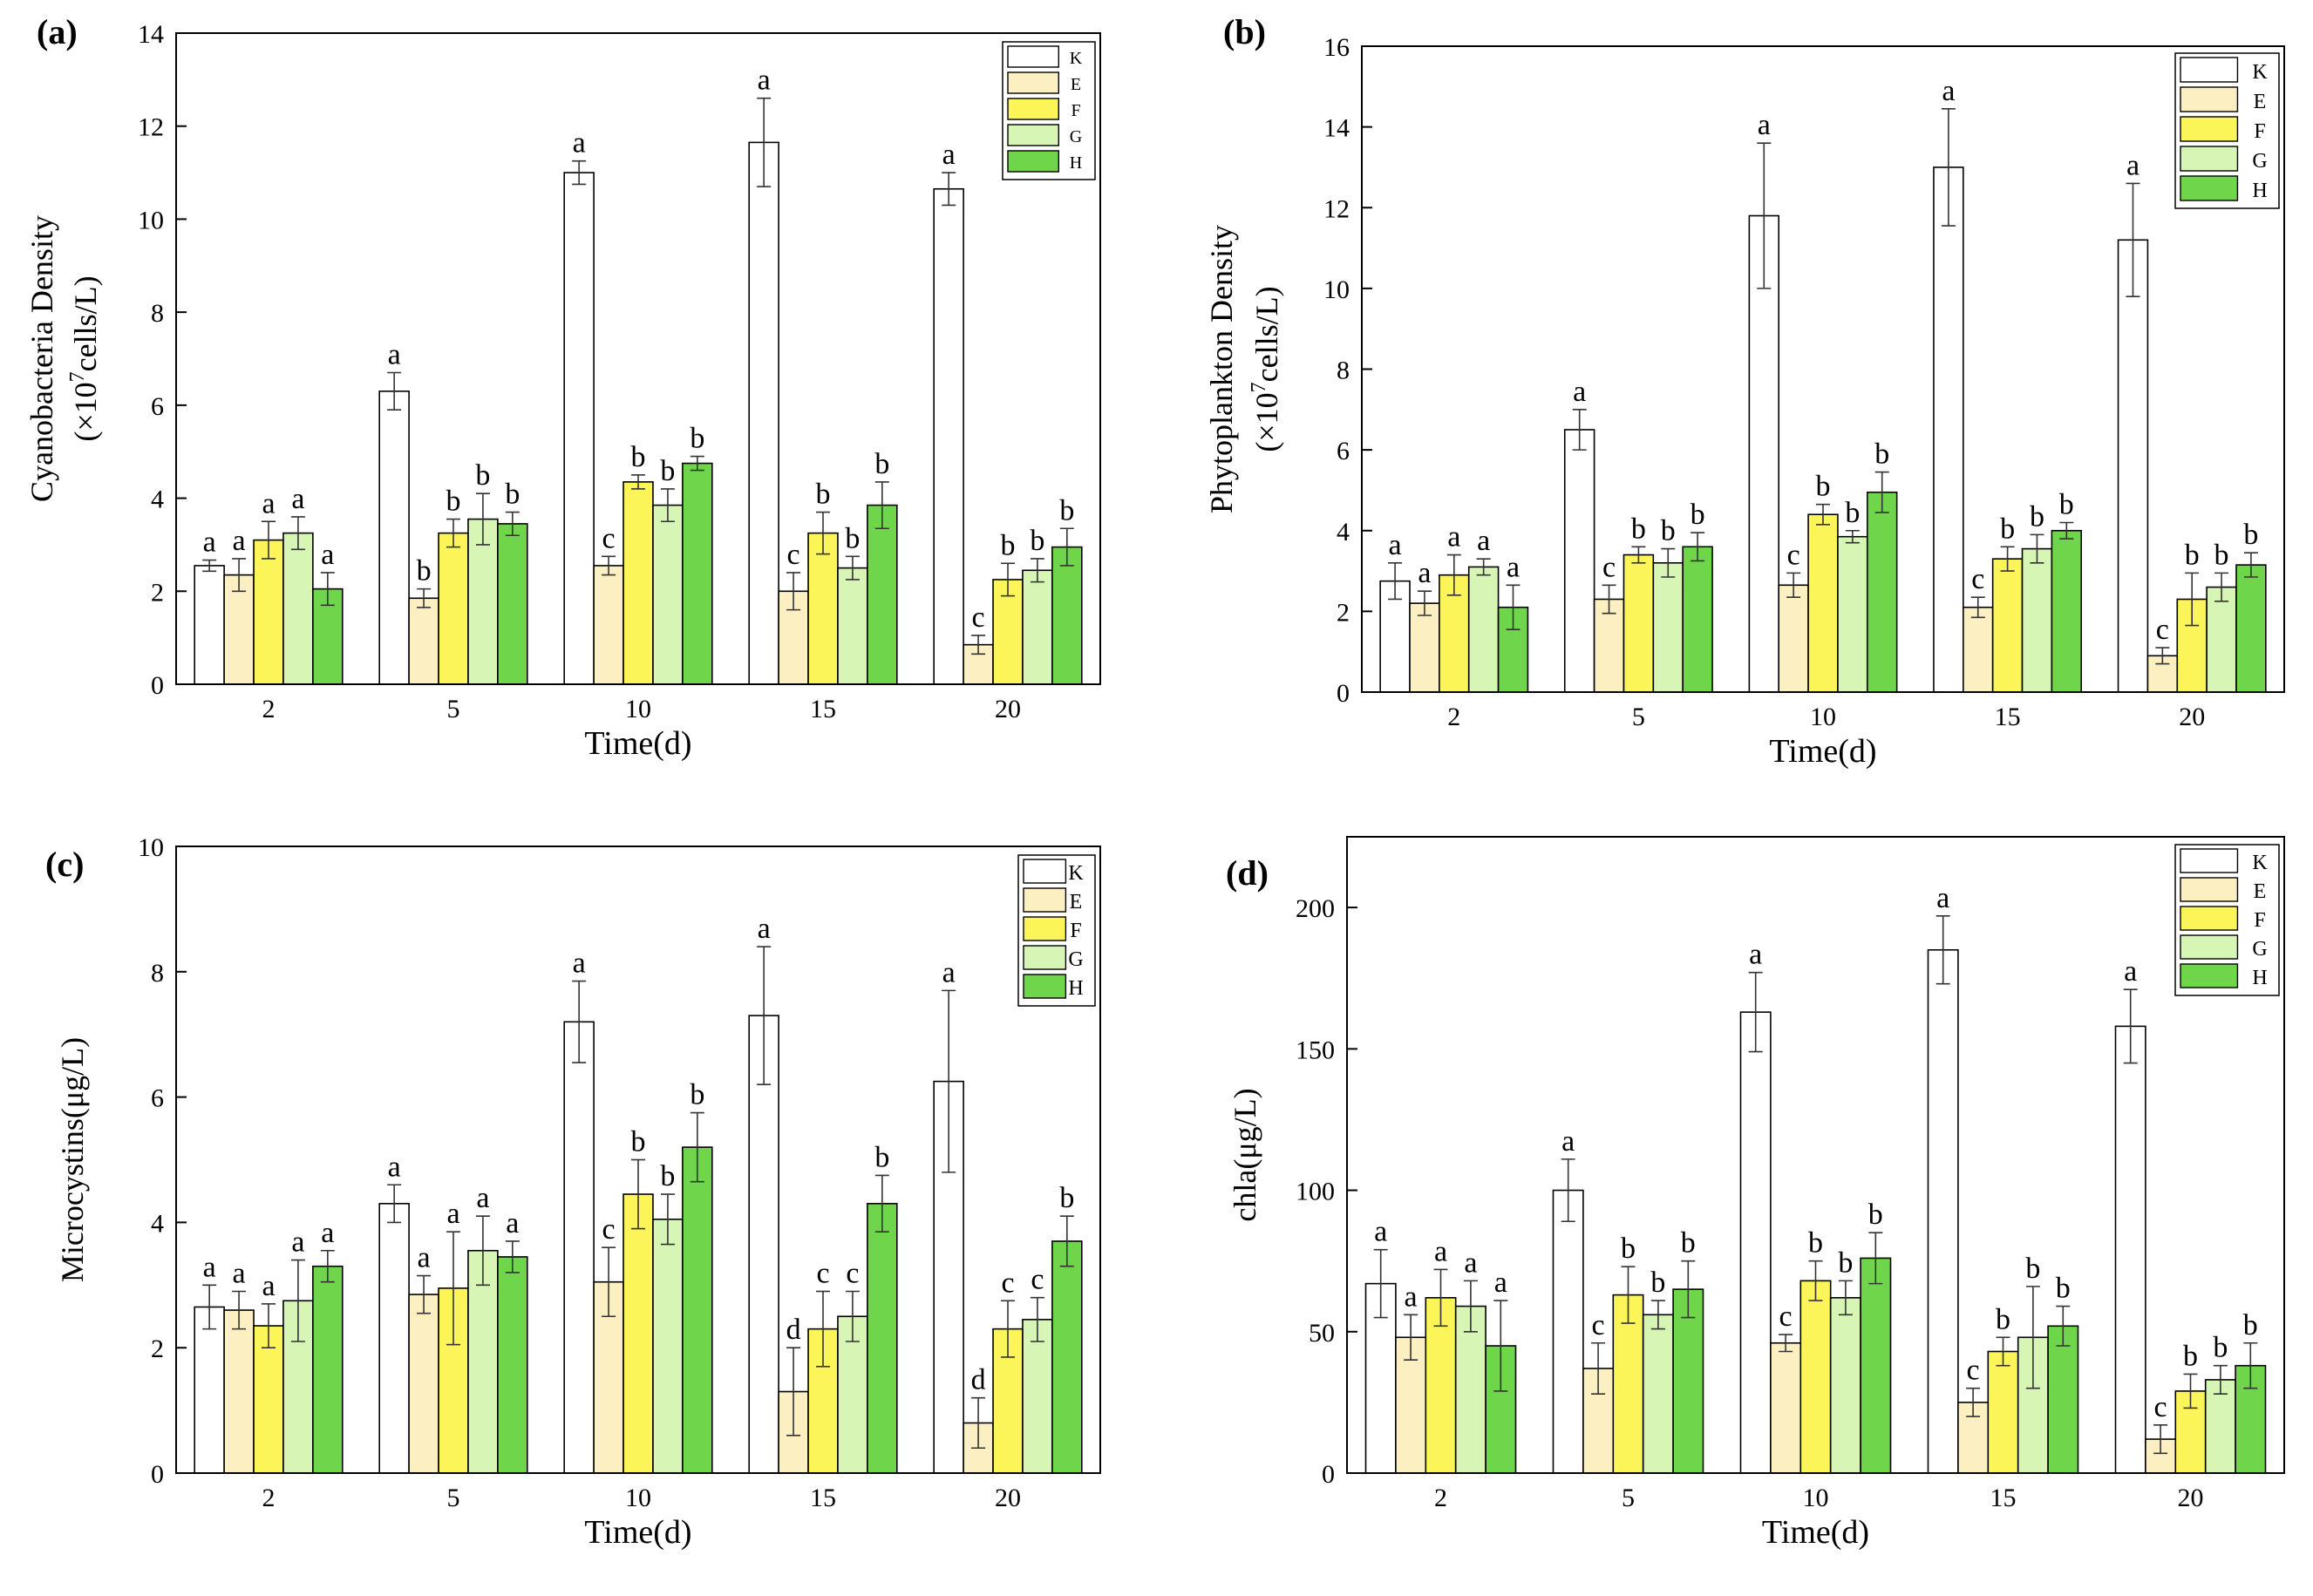  I want to click on y-axis-unit-prefix: (×10, so click(1266, 422).